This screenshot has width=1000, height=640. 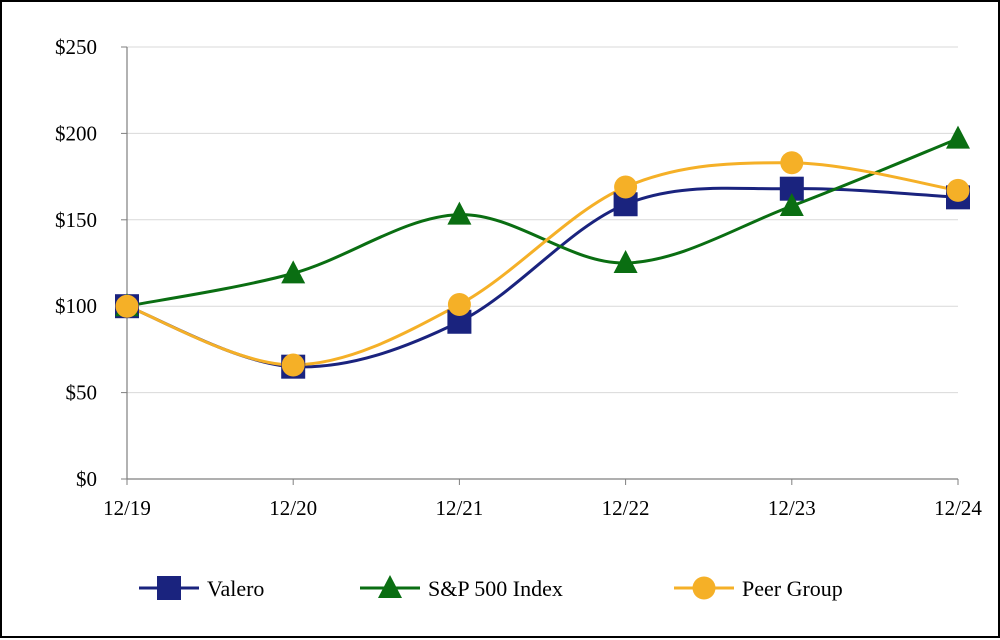 I want to click on legend-marker-valero, so click(x=169, y=588).